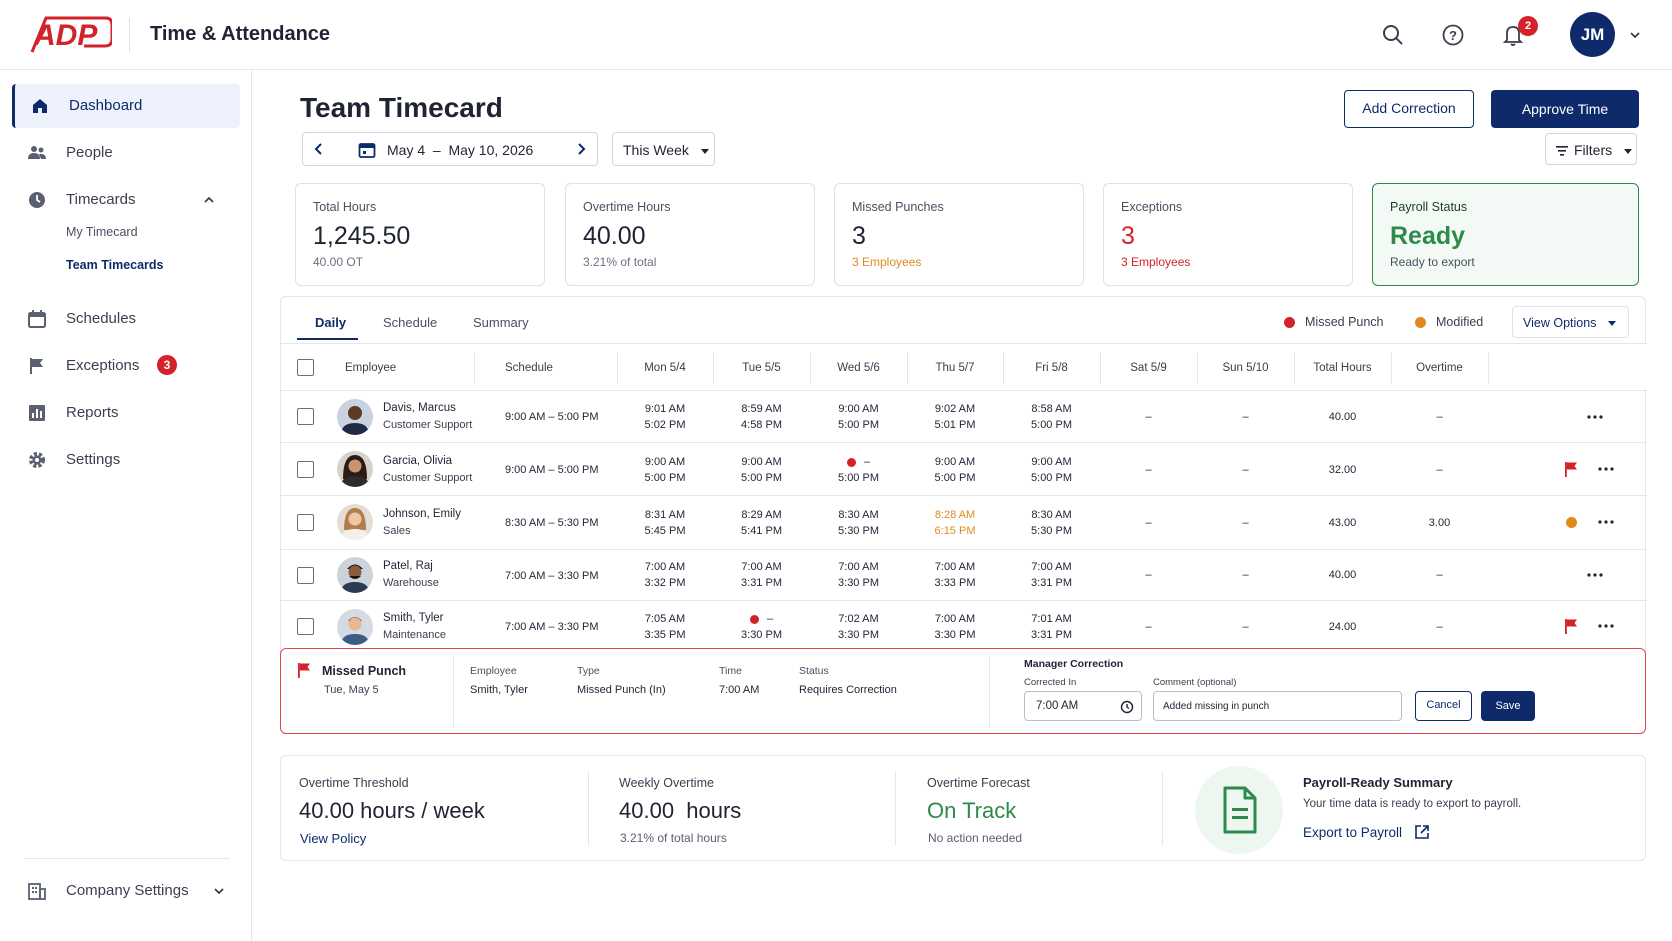 This screenshot has width=1672, height=941. What do you see at coordinates (858, 627) in the screenshot?
I see `day-cell: 7:02 AM 3:30 PM` at bounding box center [858, 627].